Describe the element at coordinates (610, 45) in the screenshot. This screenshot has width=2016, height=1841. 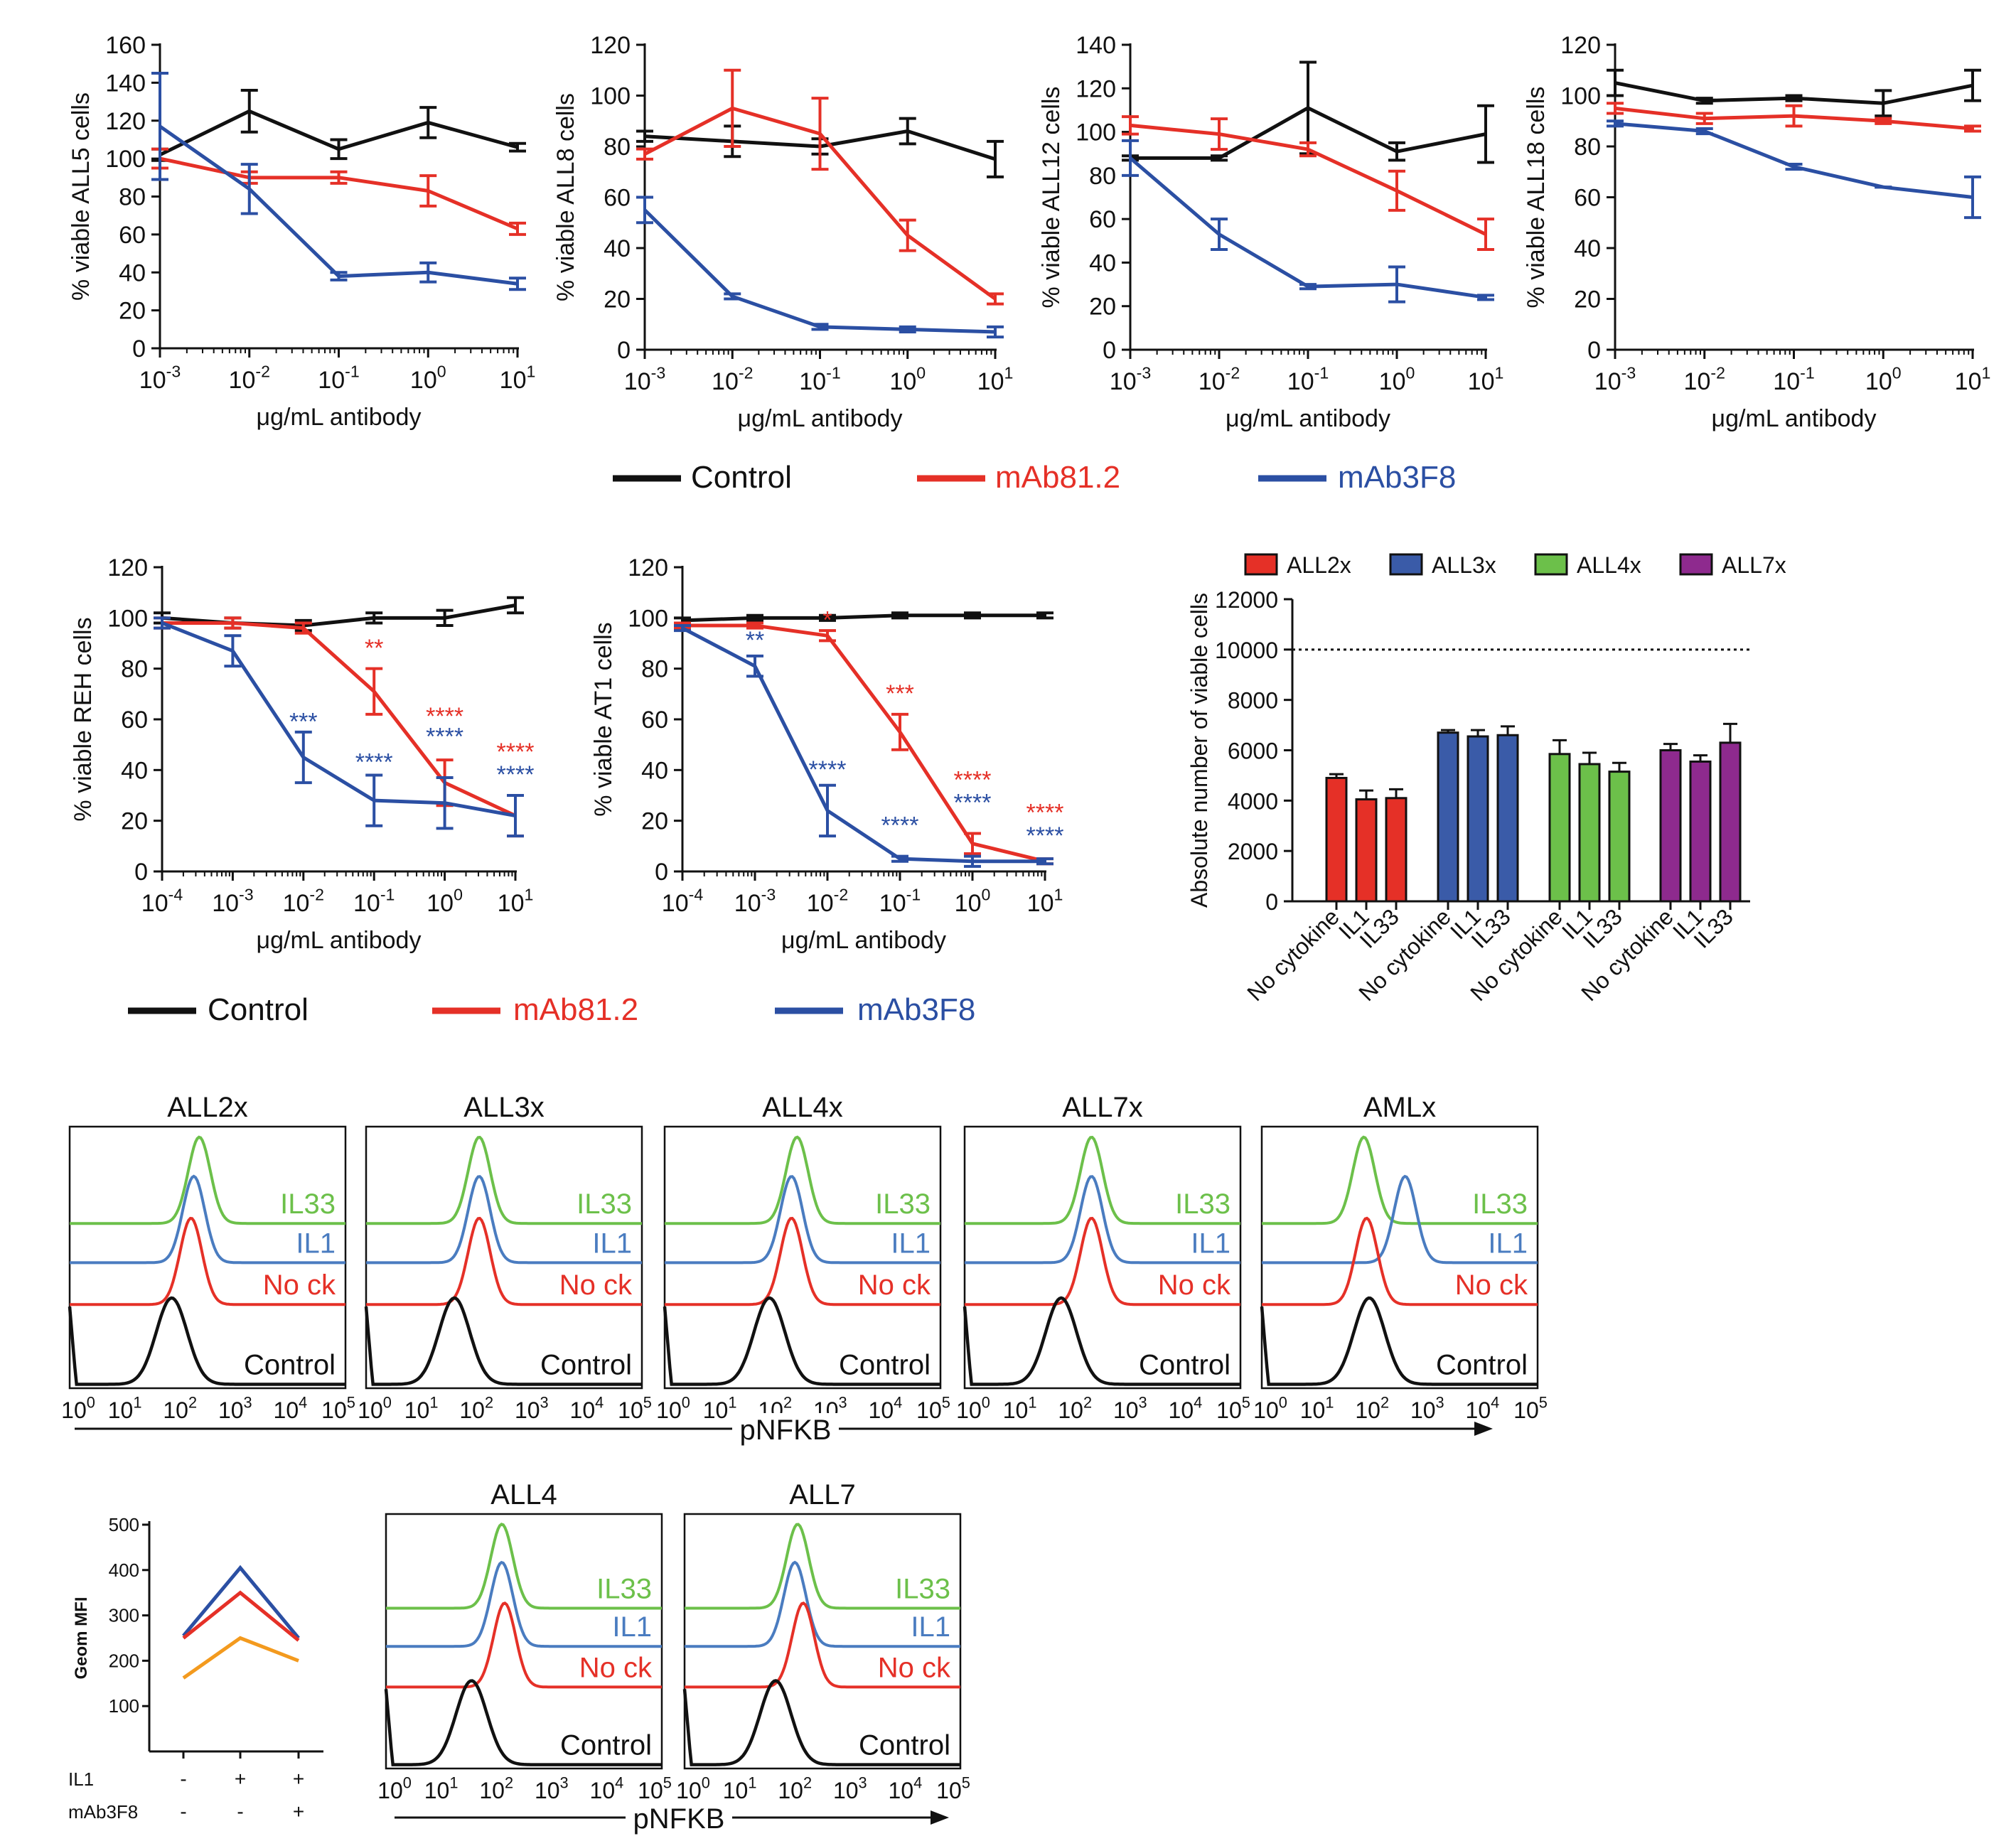
I see `y-tick-label: 120` at that location.